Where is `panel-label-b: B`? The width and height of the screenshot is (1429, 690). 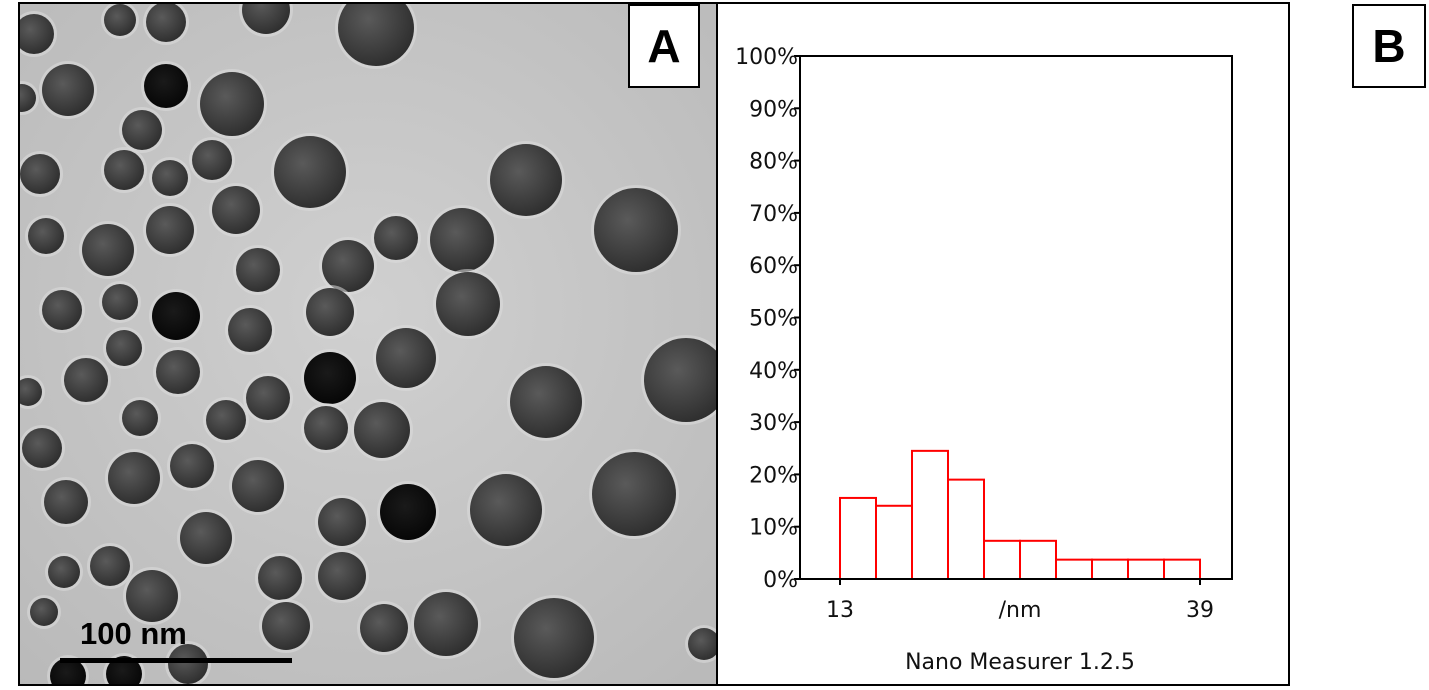 panel-label-b: B is located at coordinates (1389, 46).